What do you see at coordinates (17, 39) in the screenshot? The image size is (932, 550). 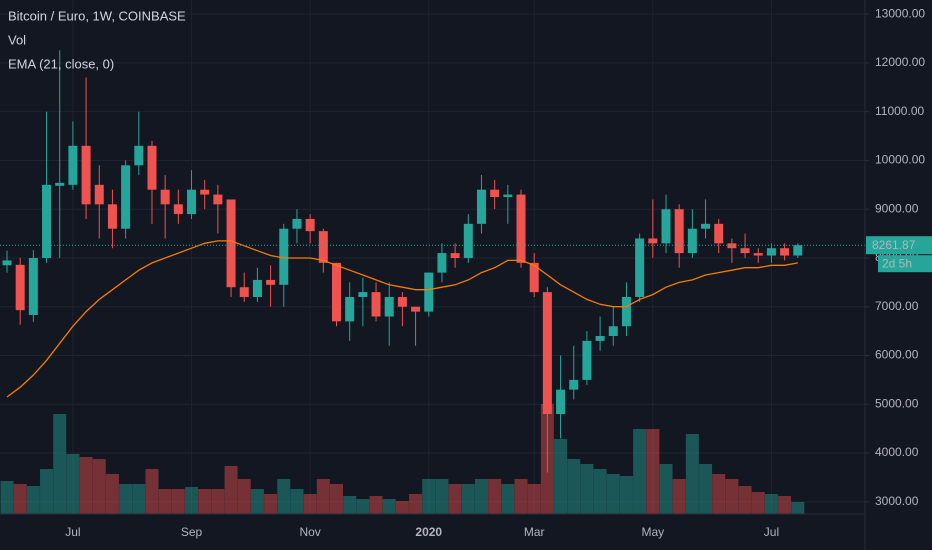 I see `indicator-label: Vol` at bounding box center [17, 39].